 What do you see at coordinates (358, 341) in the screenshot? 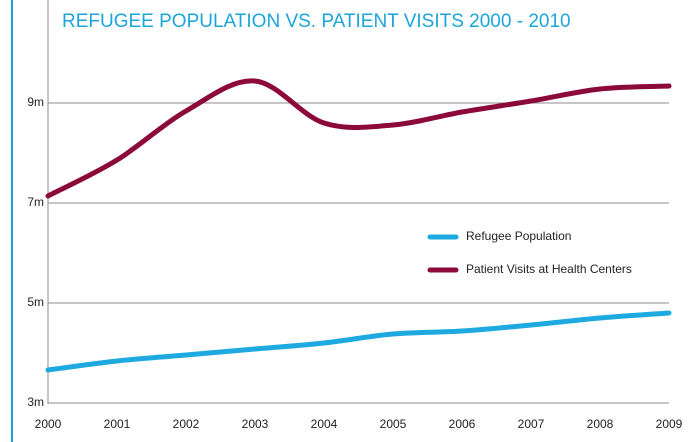
I see `series-line` at bounding box center [358, 341].